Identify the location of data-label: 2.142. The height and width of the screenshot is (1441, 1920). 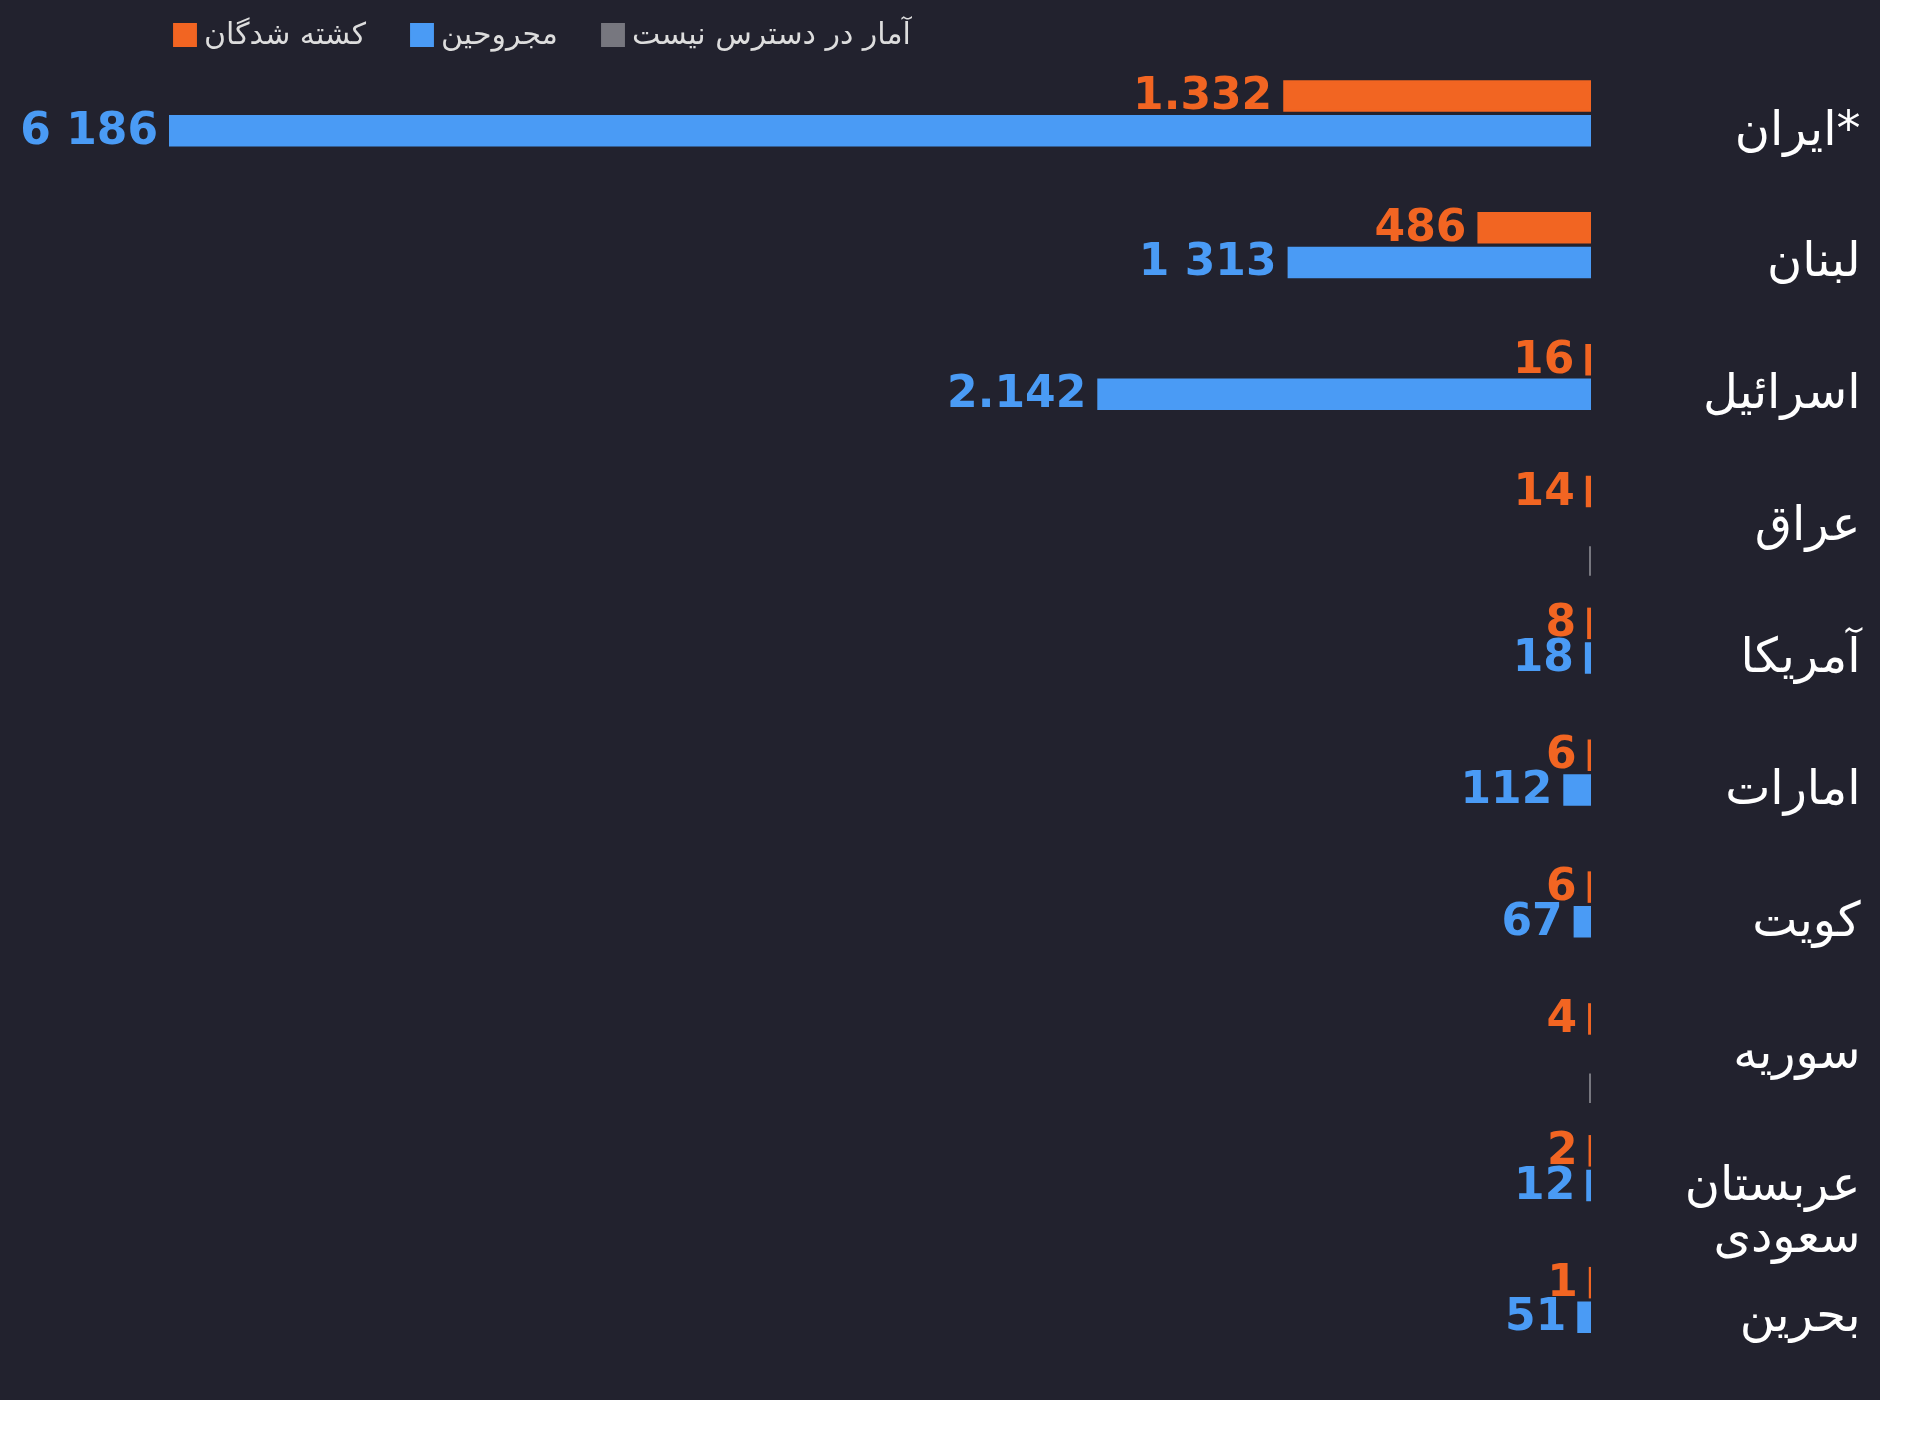
(1017, 392).